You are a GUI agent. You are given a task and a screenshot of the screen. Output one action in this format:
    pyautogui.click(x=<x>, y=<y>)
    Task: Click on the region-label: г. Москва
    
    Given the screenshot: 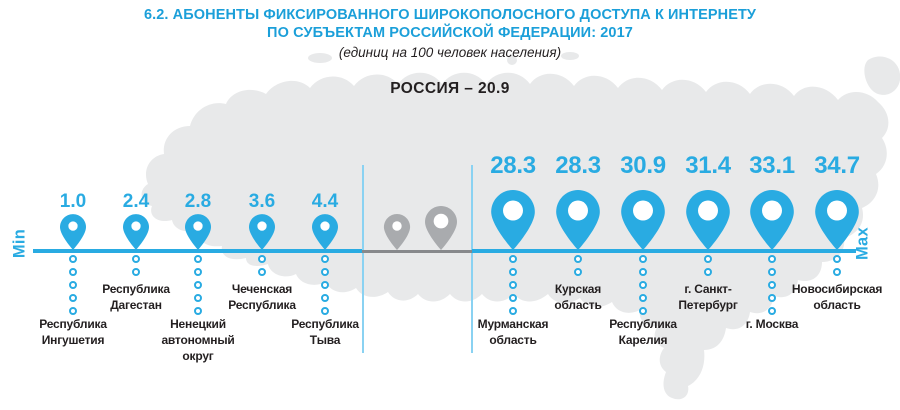 What is the action you would take?
    pyautogui.click(x=772, y=324)
    